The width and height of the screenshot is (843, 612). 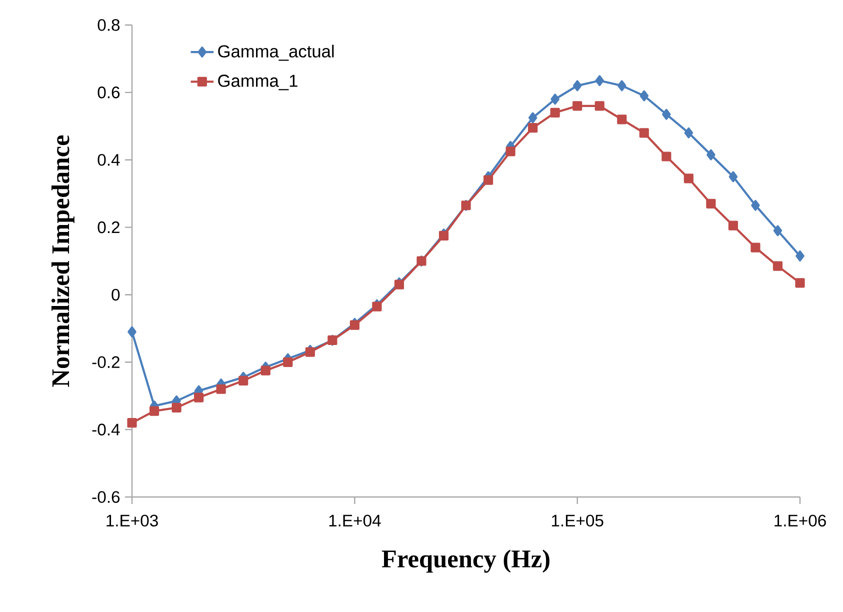 What do you see at coordinates (109, 160) in the screenshot?
I see `y-tick-label: 0.4` at bounding box center [109, 160].